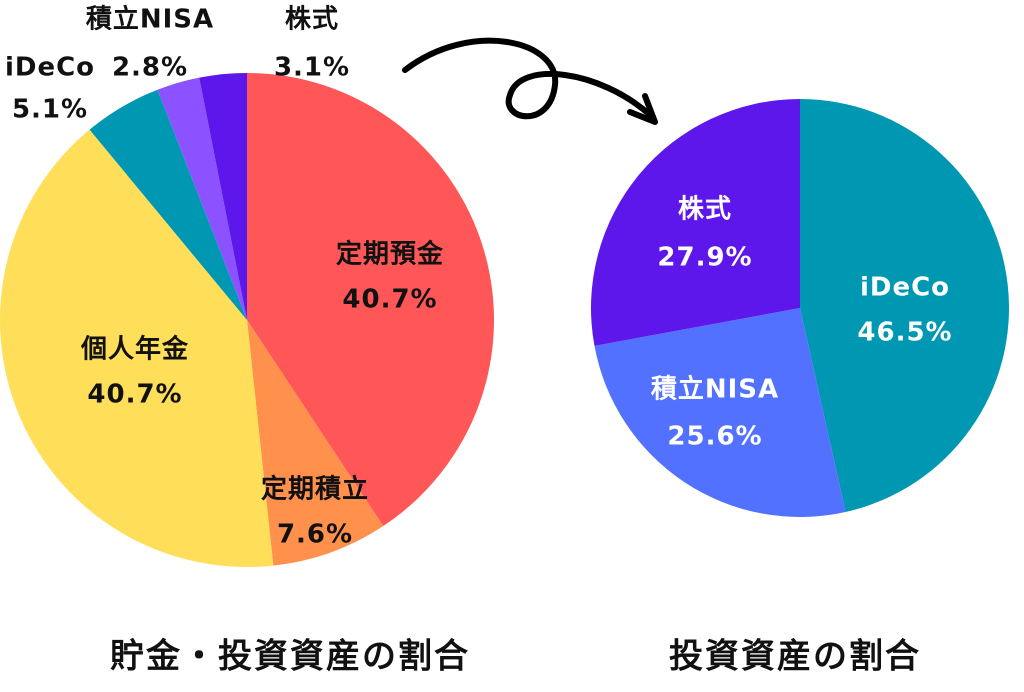 Image resolution: width=1024 pixels, height=692 pixels. What do you see at coordinates (150, 68) in the screenshot?
I see `slice-value-label: 2.8%` at bounding box center [150, 68].